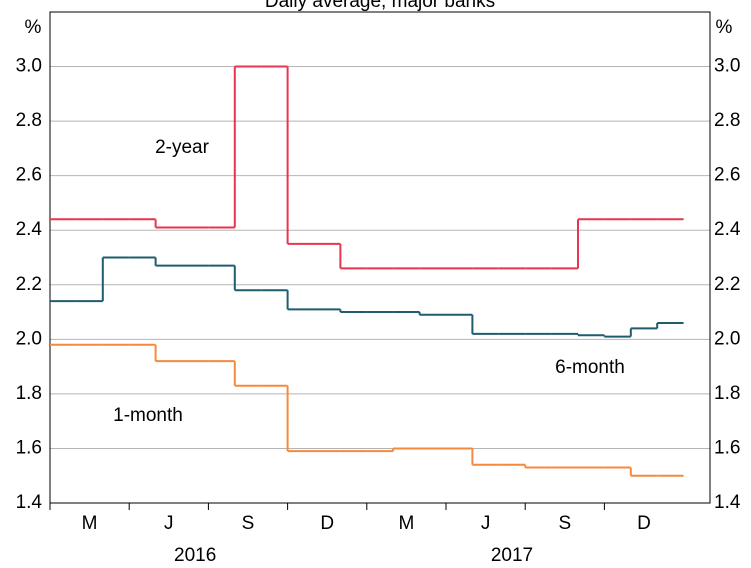 Image resolution: width=751 pixels, height=568 pixels. Describe the element at coordinates (727, 393) in the screenshot. I see `y-tick-label-right: 1.8` at that location.